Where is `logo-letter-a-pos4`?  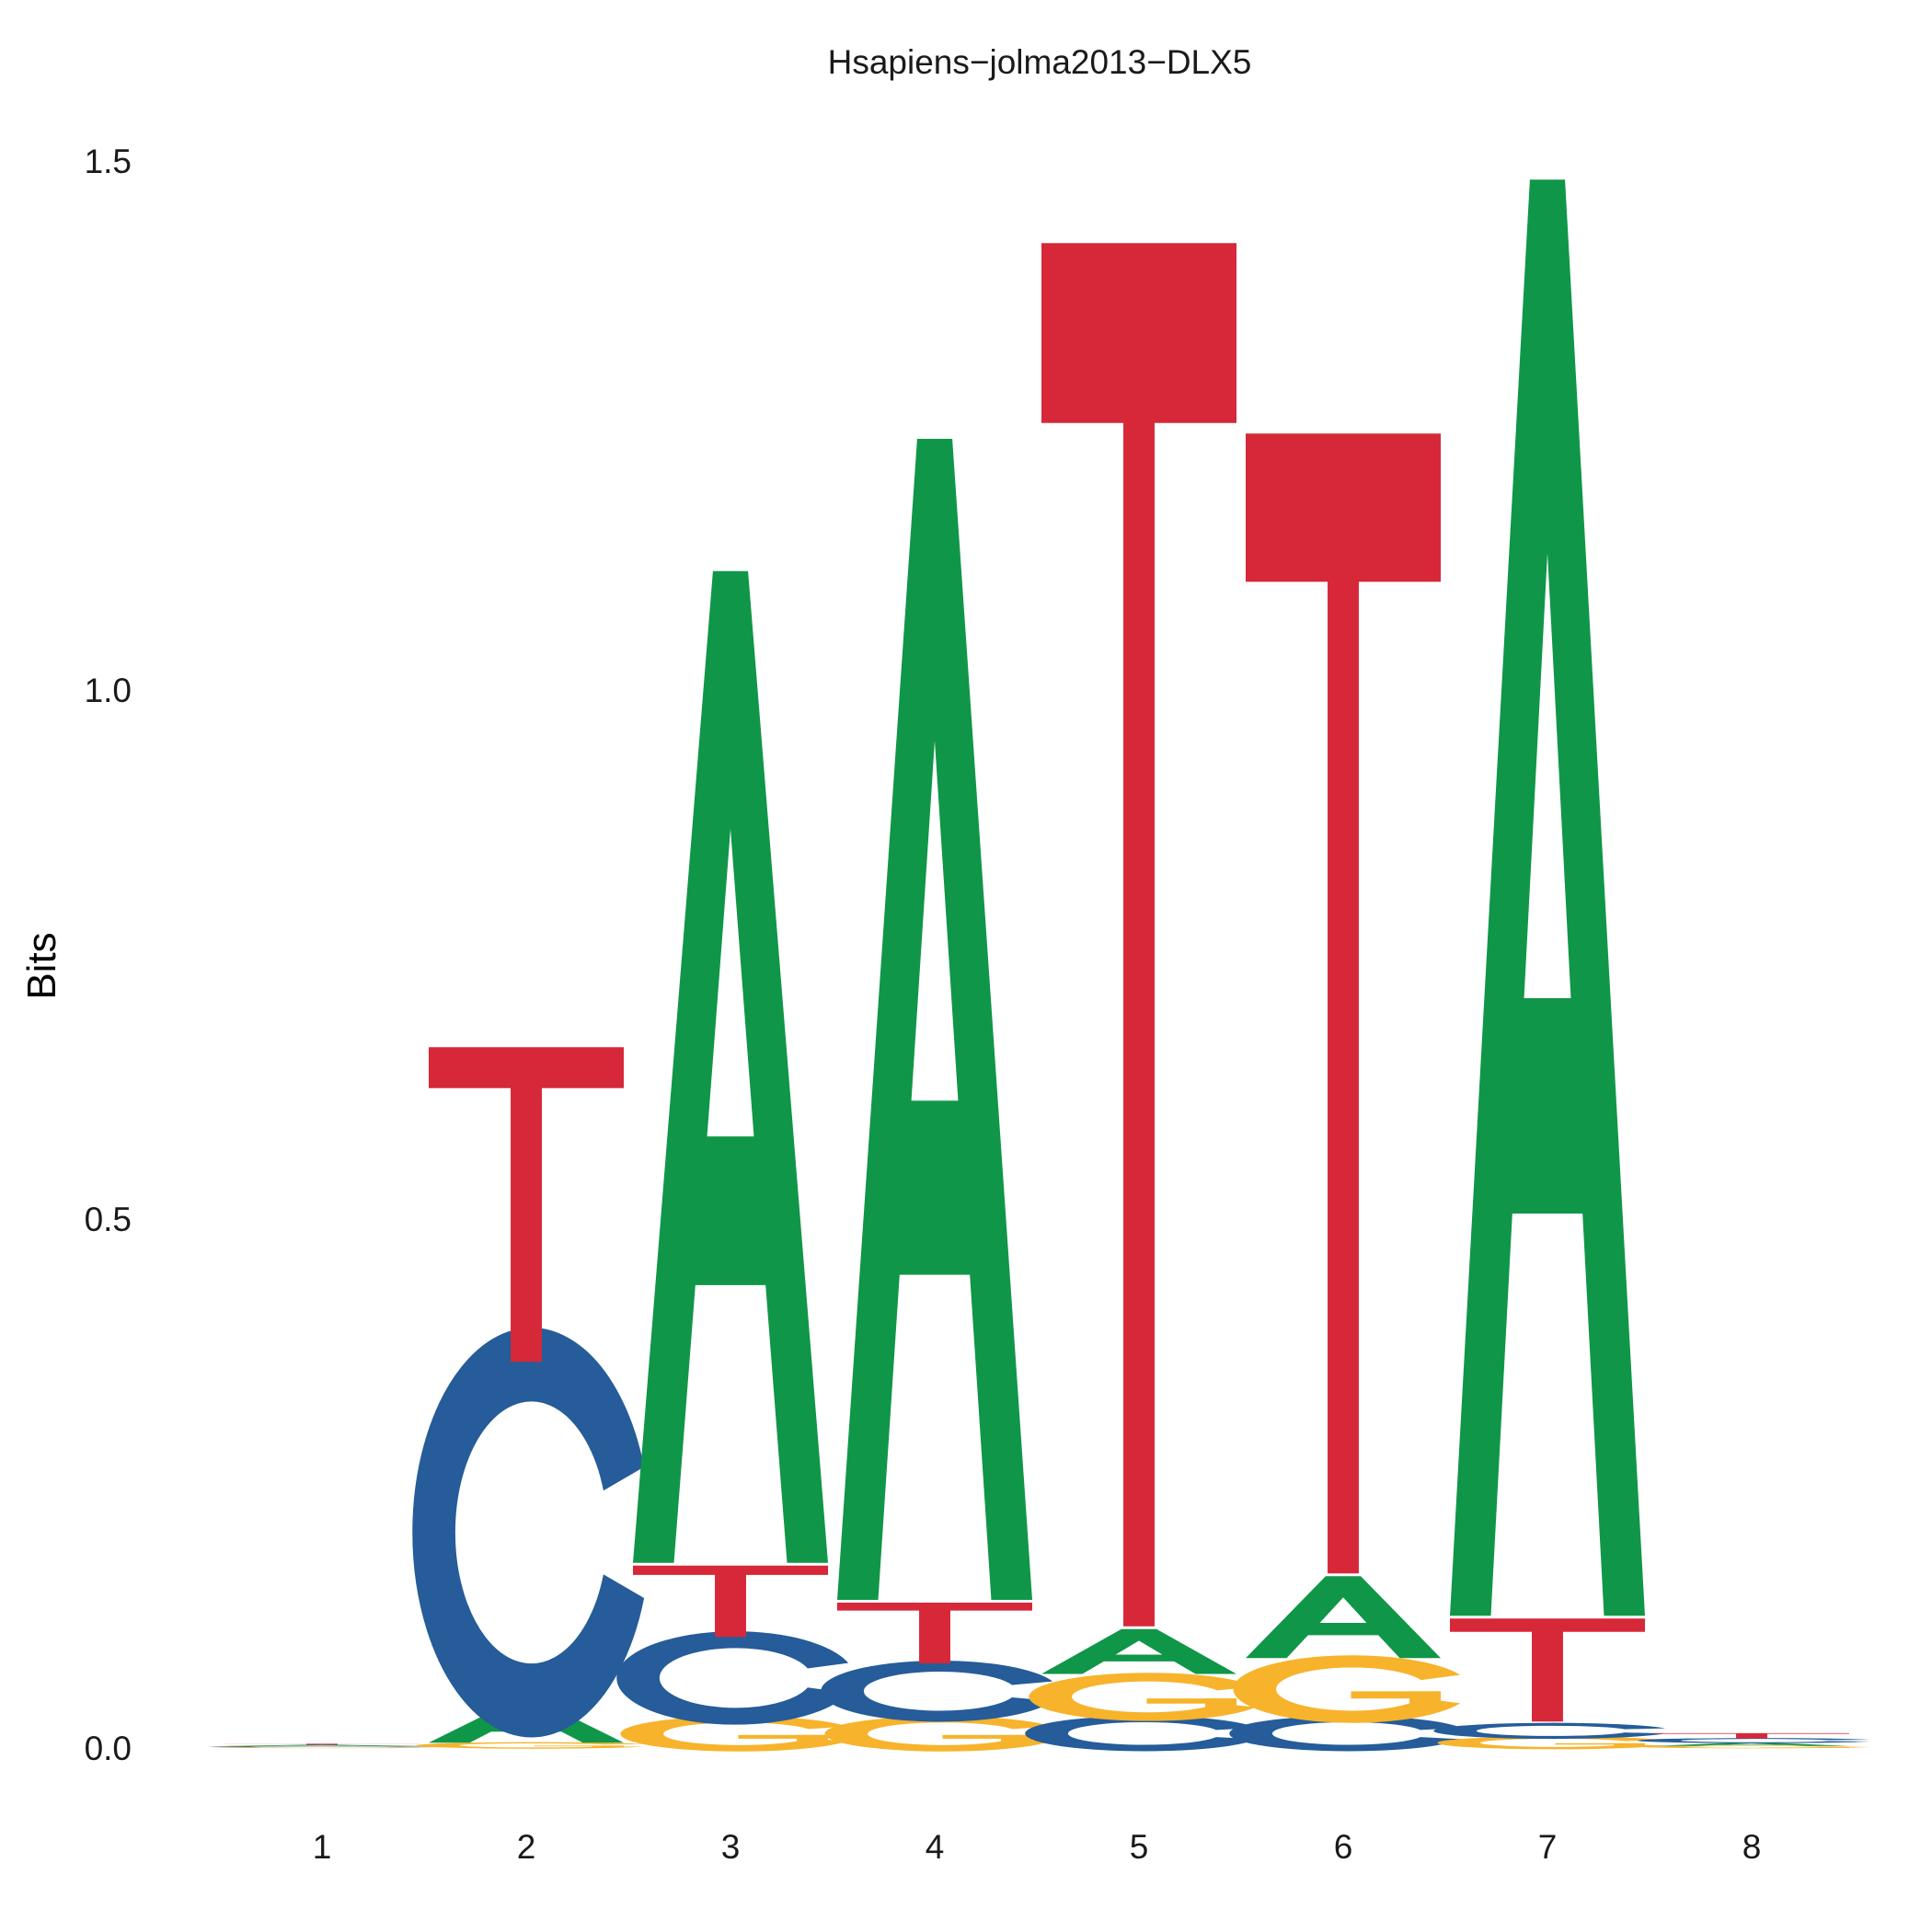
logo-letter-a-pos4 is located at coordinates (934, 1020).